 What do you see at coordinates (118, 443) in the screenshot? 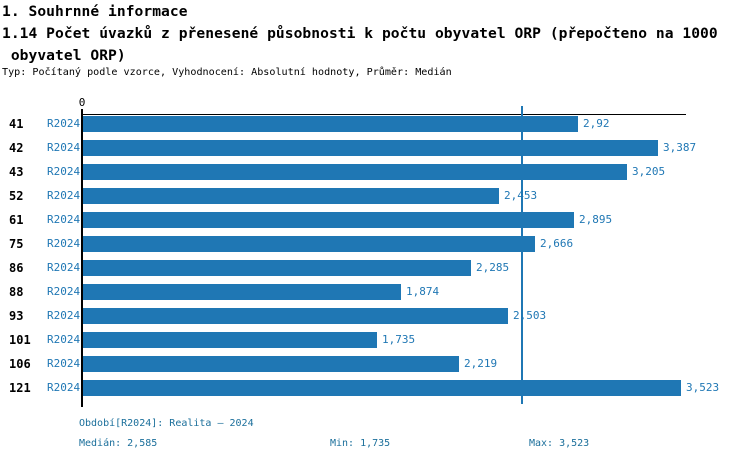
I see `footer-median-stat: Medián: 2,585` at bounding box center [118, 443].